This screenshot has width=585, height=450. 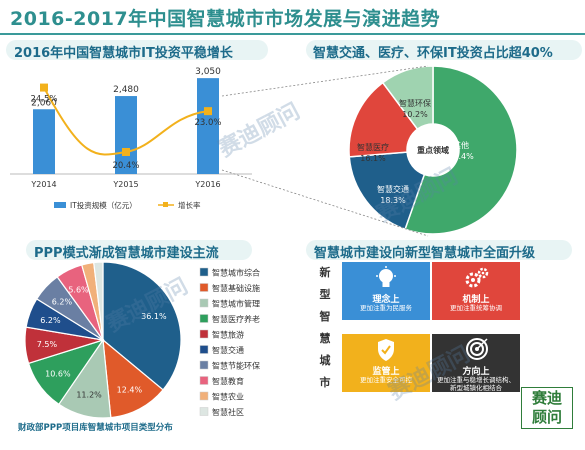 What do you see at coordinates (476, 372) in the screenshot?
I see `tile-title: 方向上` at bounding box center [476, 372].